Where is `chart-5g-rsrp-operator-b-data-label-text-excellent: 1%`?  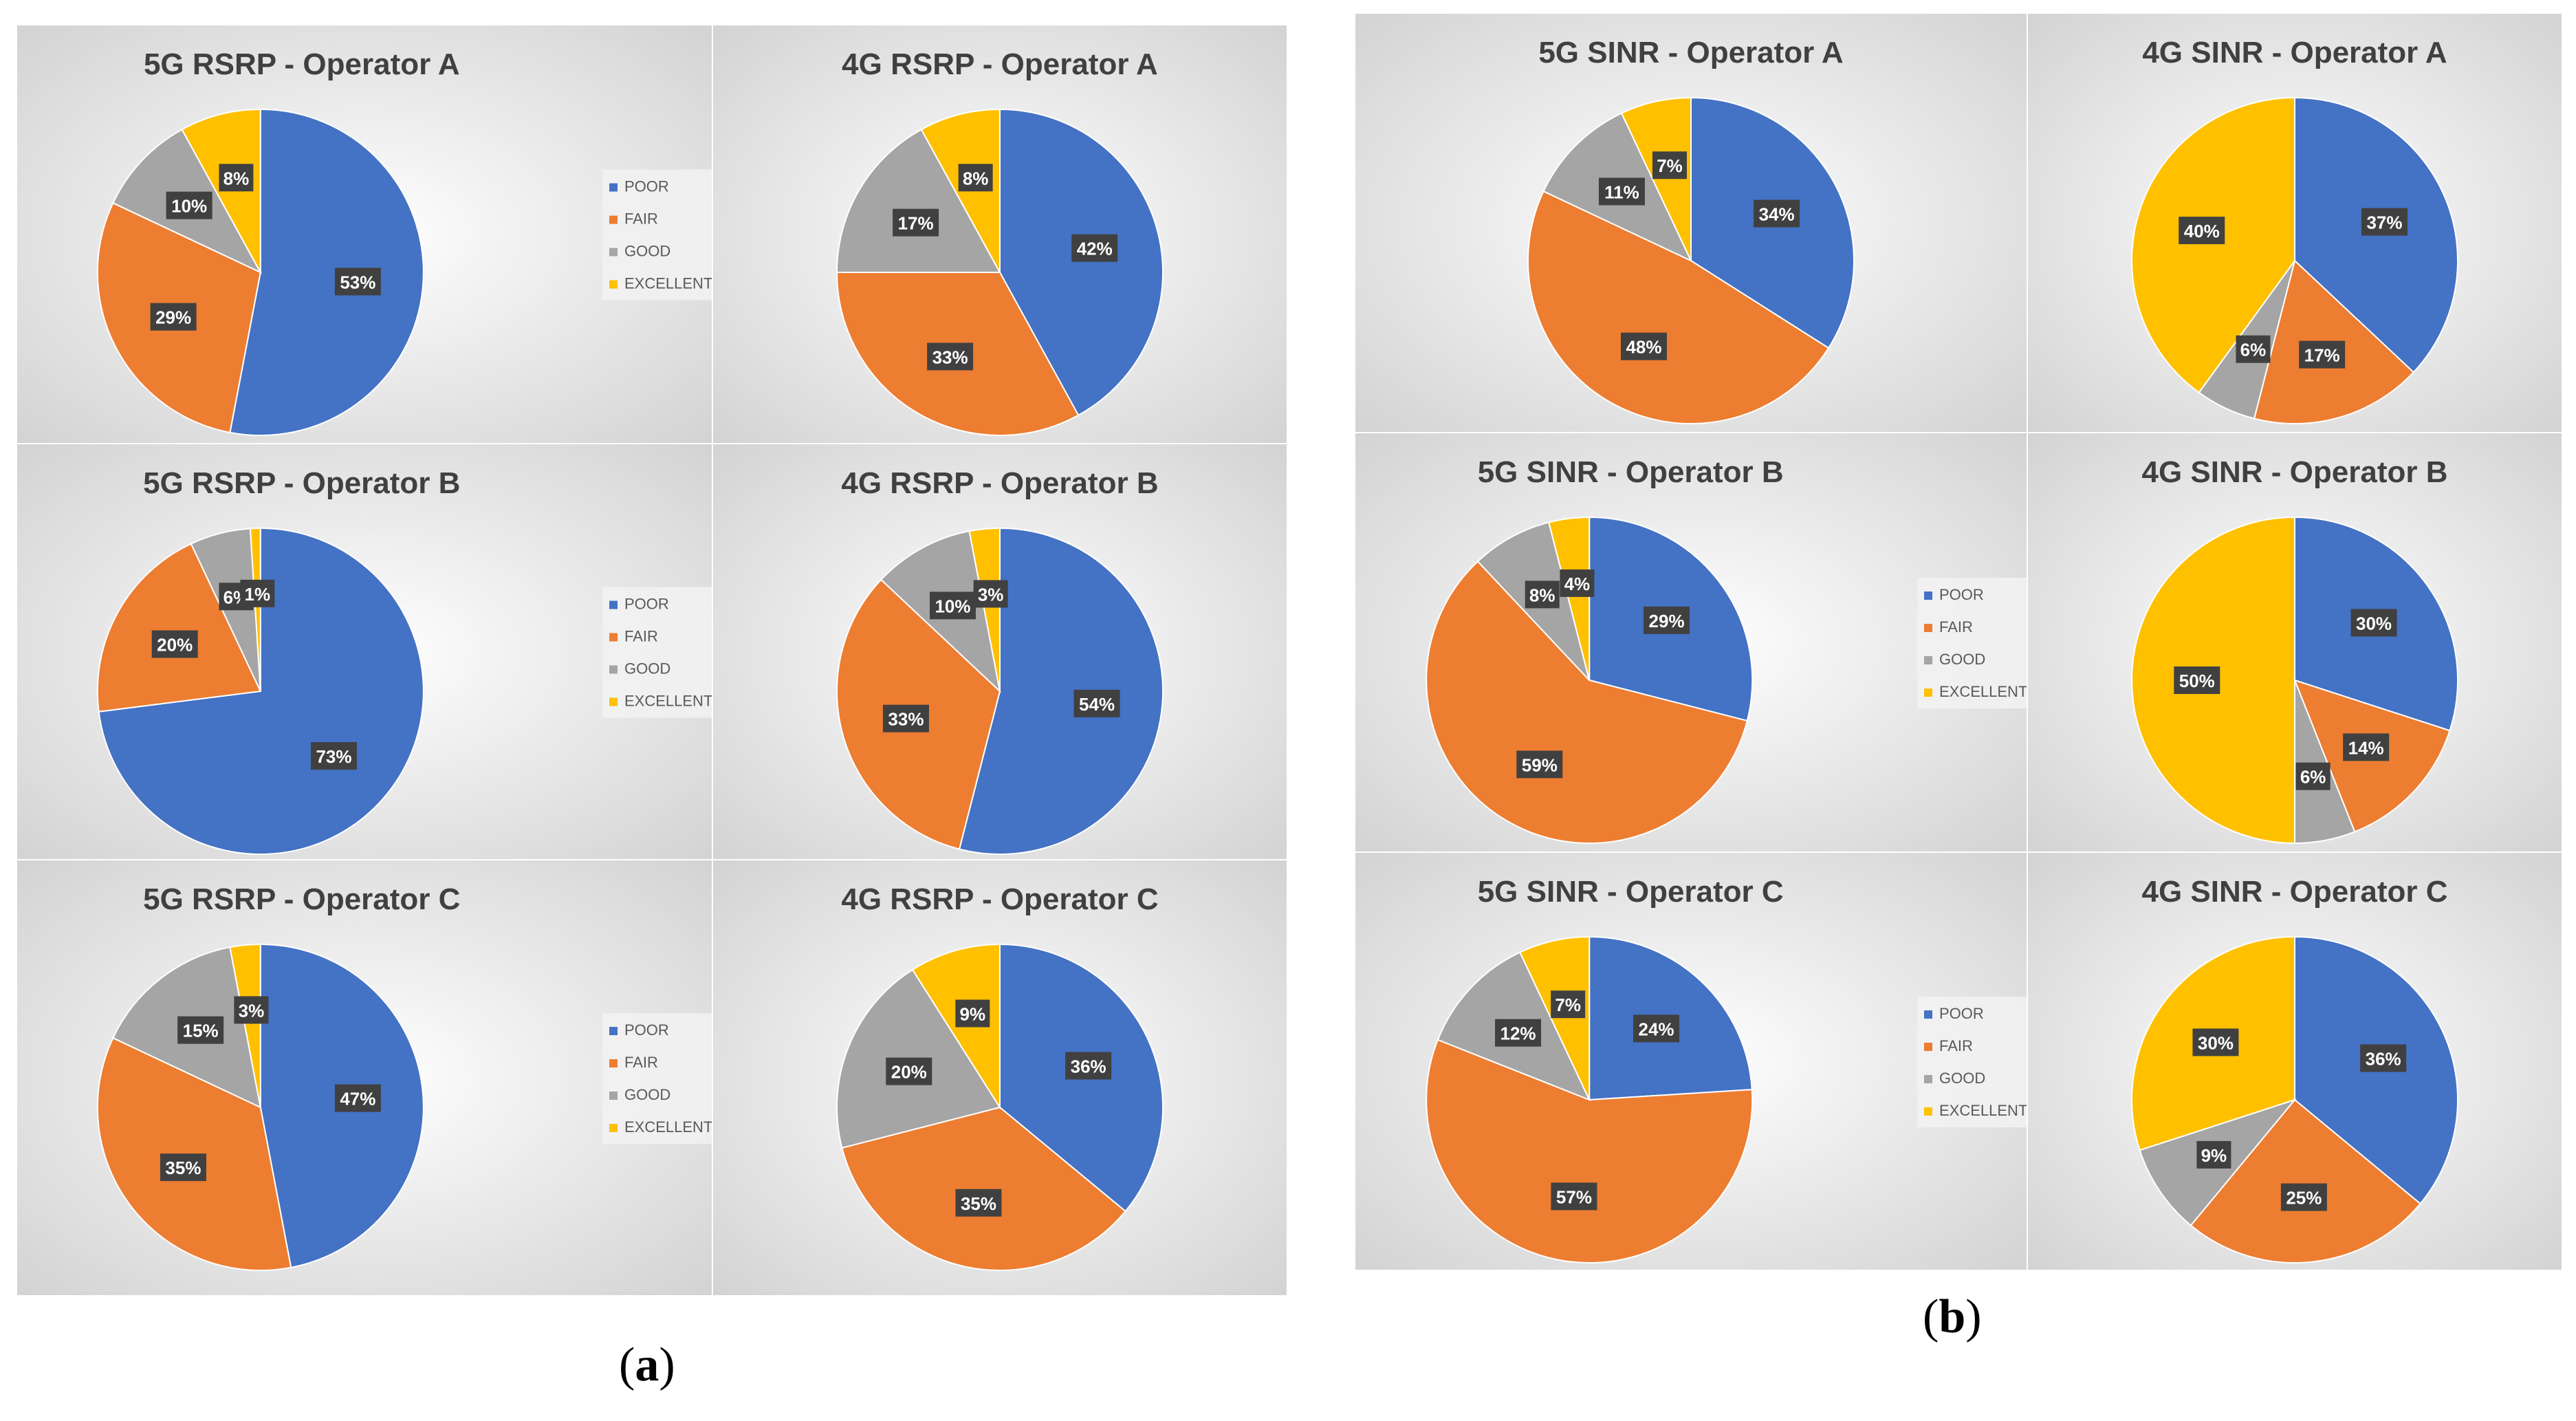 chart-5g-rsrp-operator-b-data-label-text-excellent: 1% is located at coordinates (258, 594).